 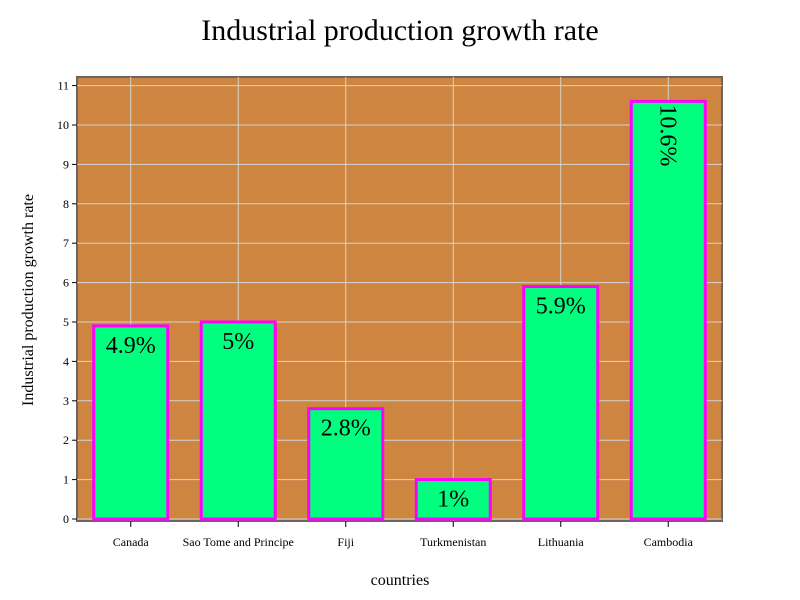 What do you see at coordinates (399, 30) in the screenshot?
I see `chart-title: Industrial production growth rate` at bounding box center [399, 30].